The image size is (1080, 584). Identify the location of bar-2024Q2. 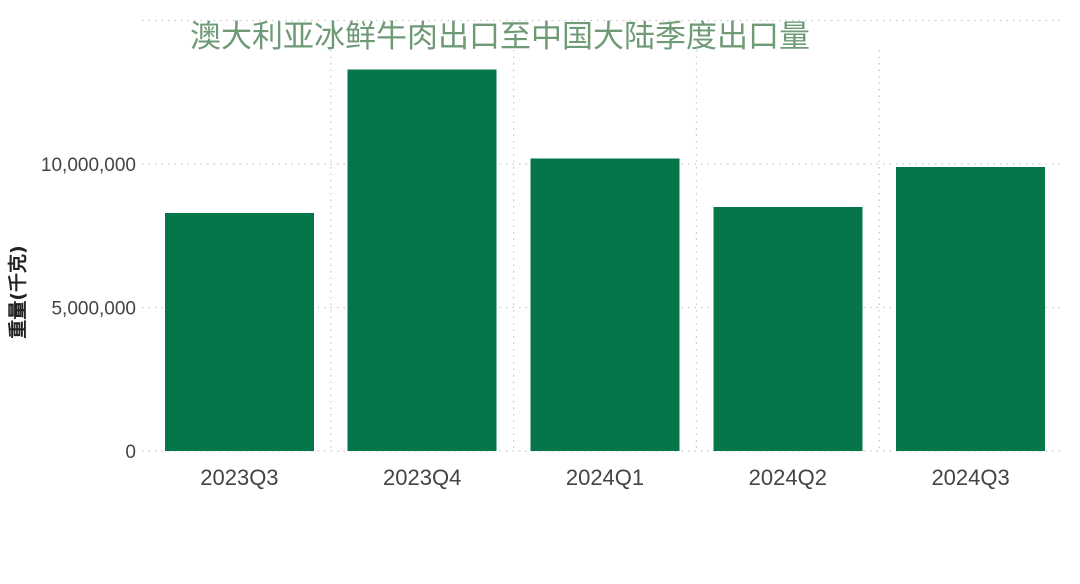
(788, 329).